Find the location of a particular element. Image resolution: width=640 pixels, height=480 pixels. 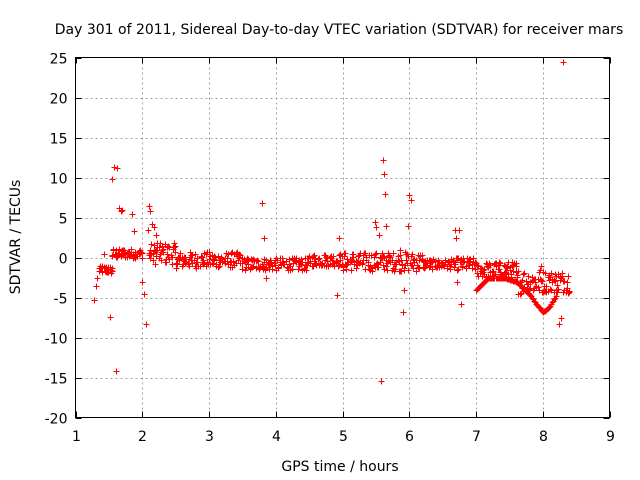

x-tick-label: 6 is located at coordinates (409, 437).